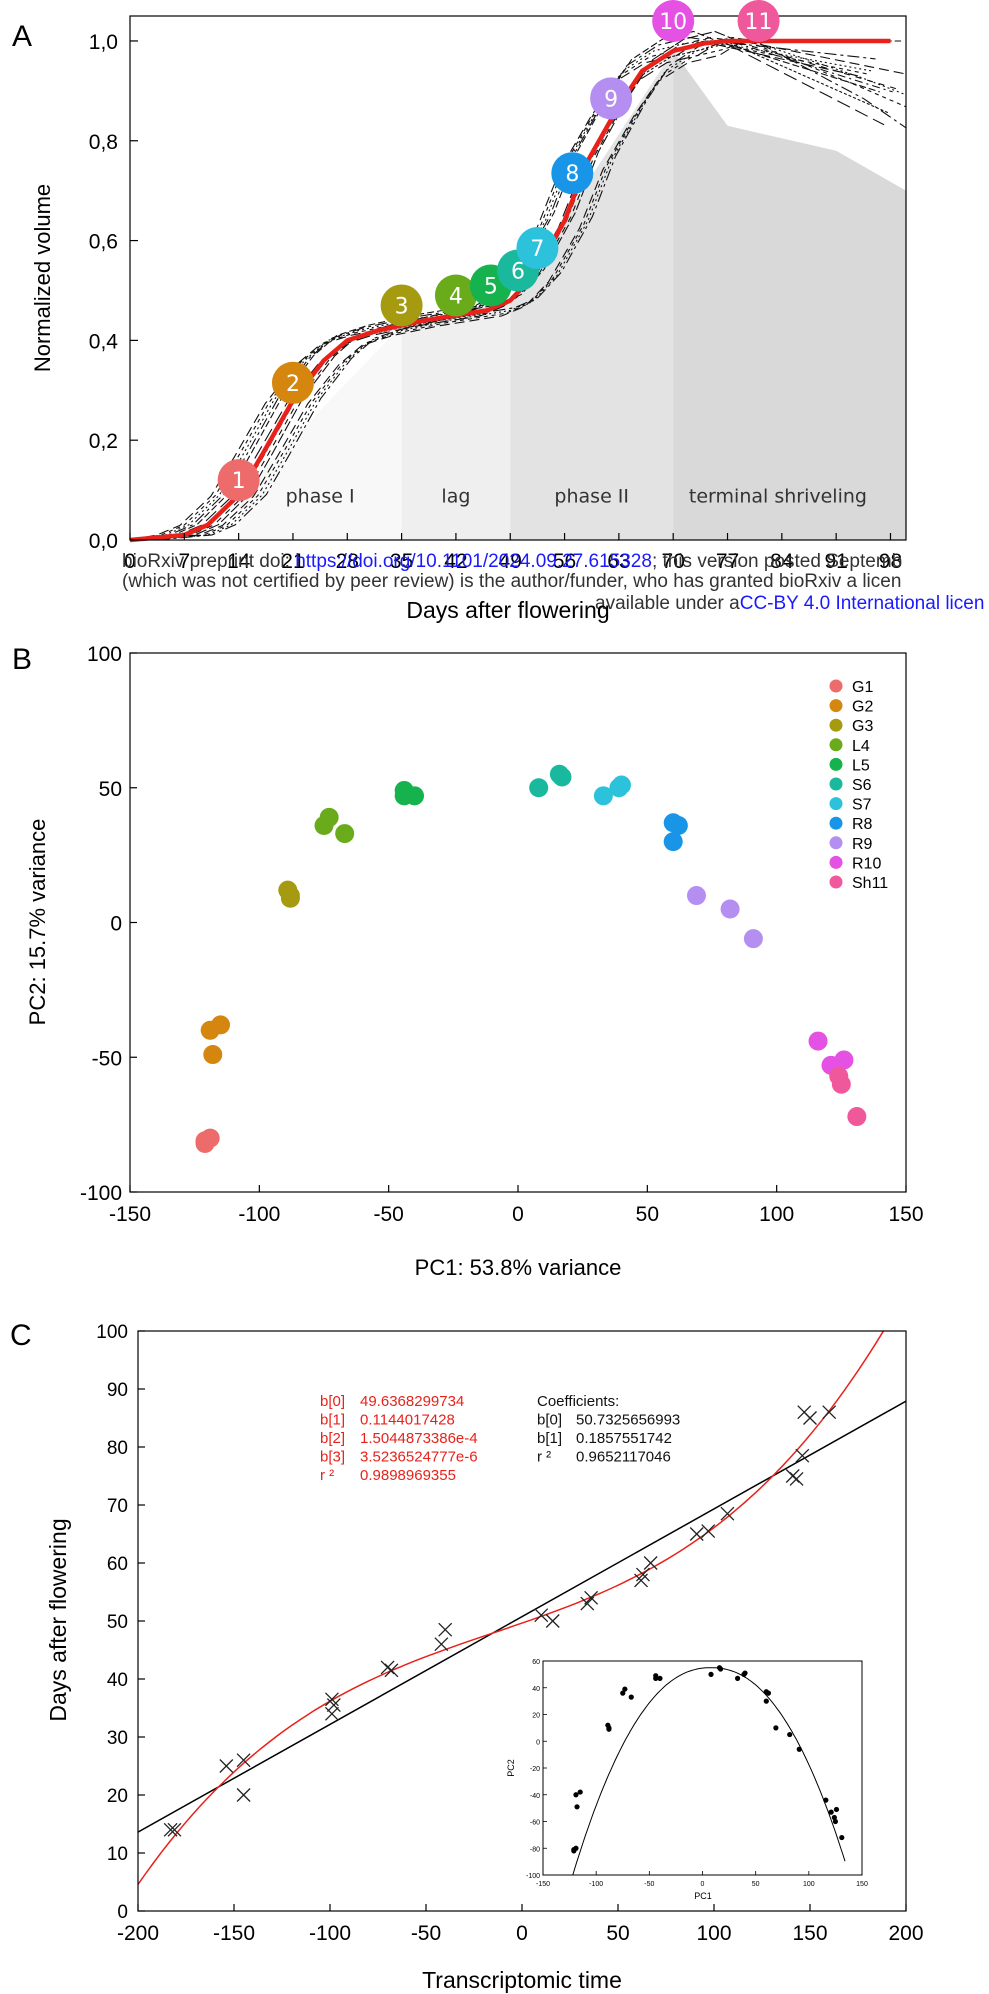 This screenshot has height=1994, width=989. Describe the element at coordinates (293, 384) in the screenshot. I see `stage-number-2: 2` at that location.